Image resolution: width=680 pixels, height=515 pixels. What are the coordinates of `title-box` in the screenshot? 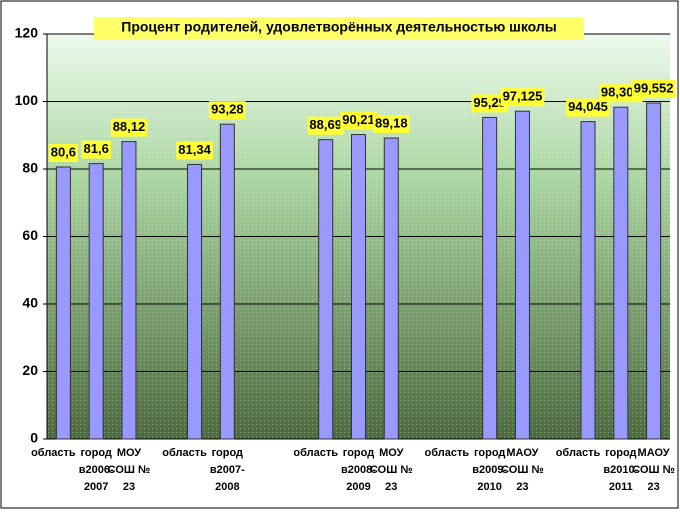 It's located at (339, 28).